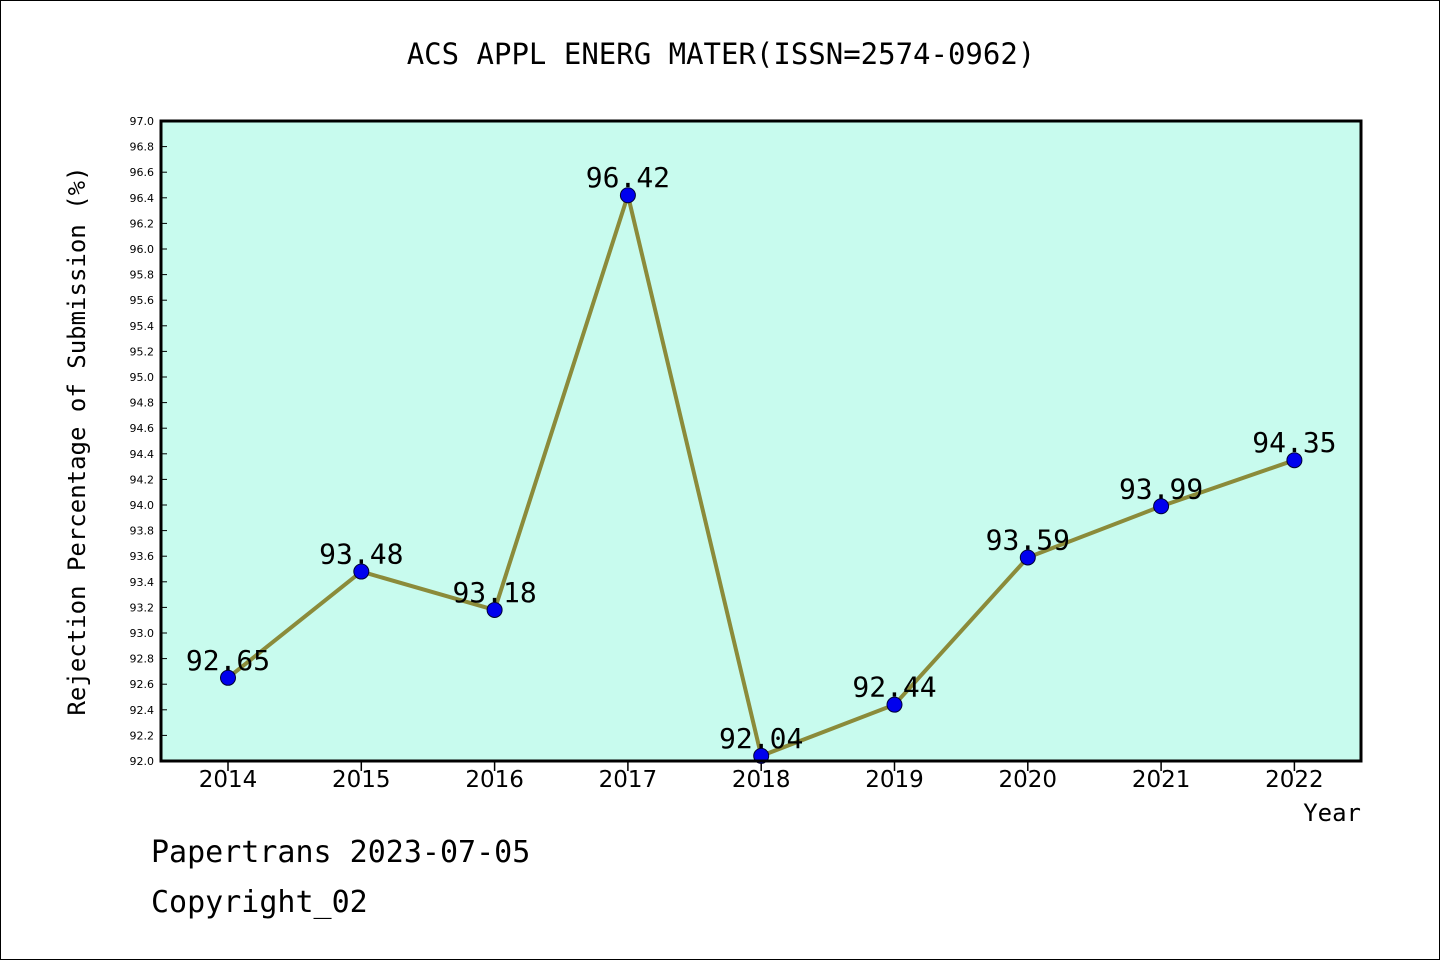 The image size is (1440, 960). Describe the element at coordinates (142, 121) in the screenshot. I see `y-tick-label: 97.0` at that location.